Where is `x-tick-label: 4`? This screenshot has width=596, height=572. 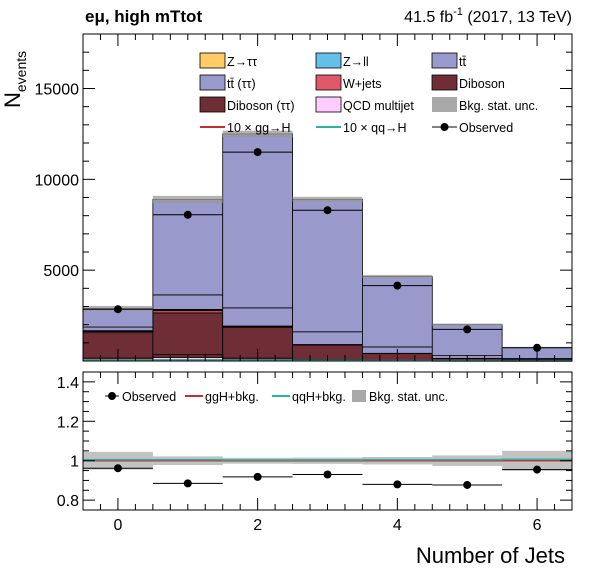
x-tick-label: 4 is located at coordinates (397, 525).